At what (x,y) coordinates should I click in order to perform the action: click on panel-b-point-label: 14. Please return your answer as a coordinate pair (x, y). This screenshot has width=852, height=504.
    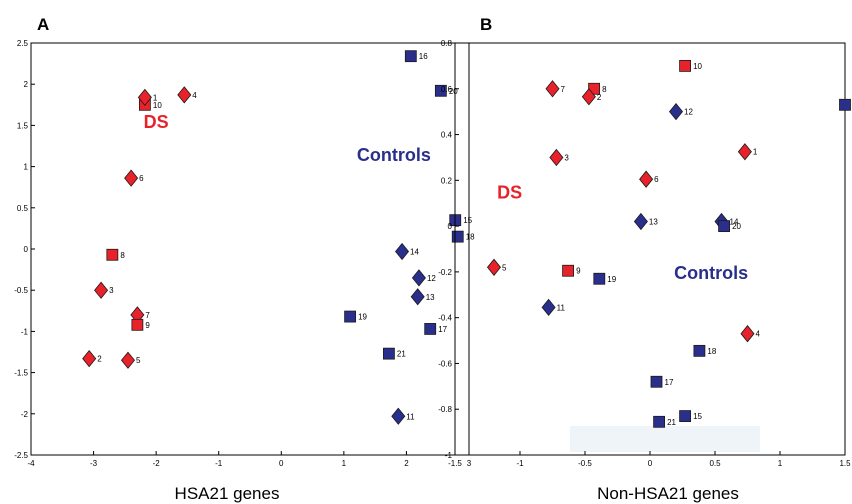
    Looking at the image, I should click on (734, 222).